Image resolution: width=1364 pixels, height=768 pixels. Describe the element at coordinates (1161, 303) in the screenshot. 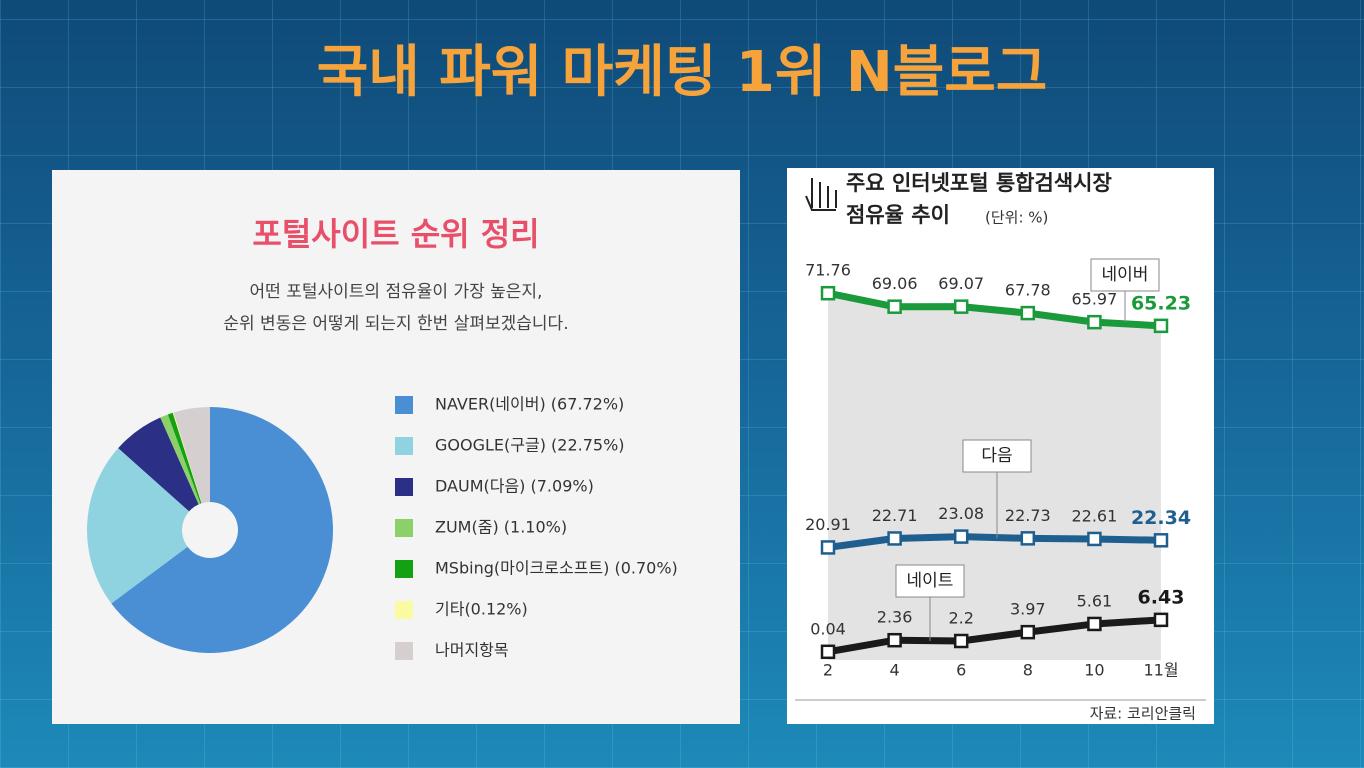

I see `value-label: 65.23` at that location.